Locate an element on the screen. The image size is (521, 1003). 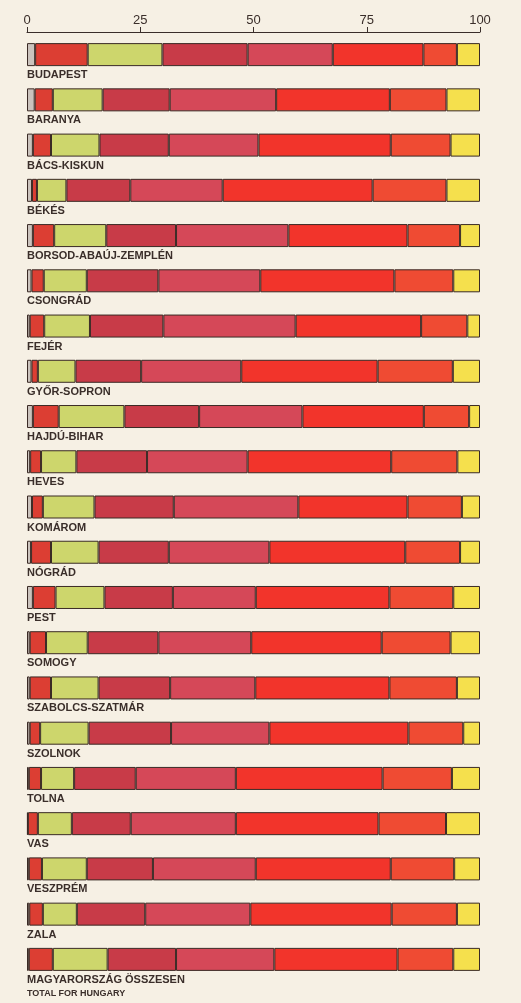
x-tick-label: 0 is located at coordinates (27, 19).